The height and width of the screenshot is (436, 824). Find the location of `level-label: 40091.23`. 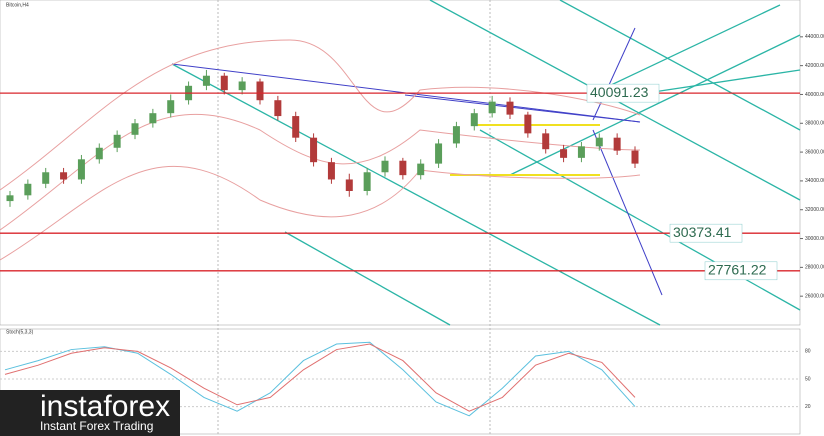

level-label: 40091.23 is located at coordinates (619, 92).